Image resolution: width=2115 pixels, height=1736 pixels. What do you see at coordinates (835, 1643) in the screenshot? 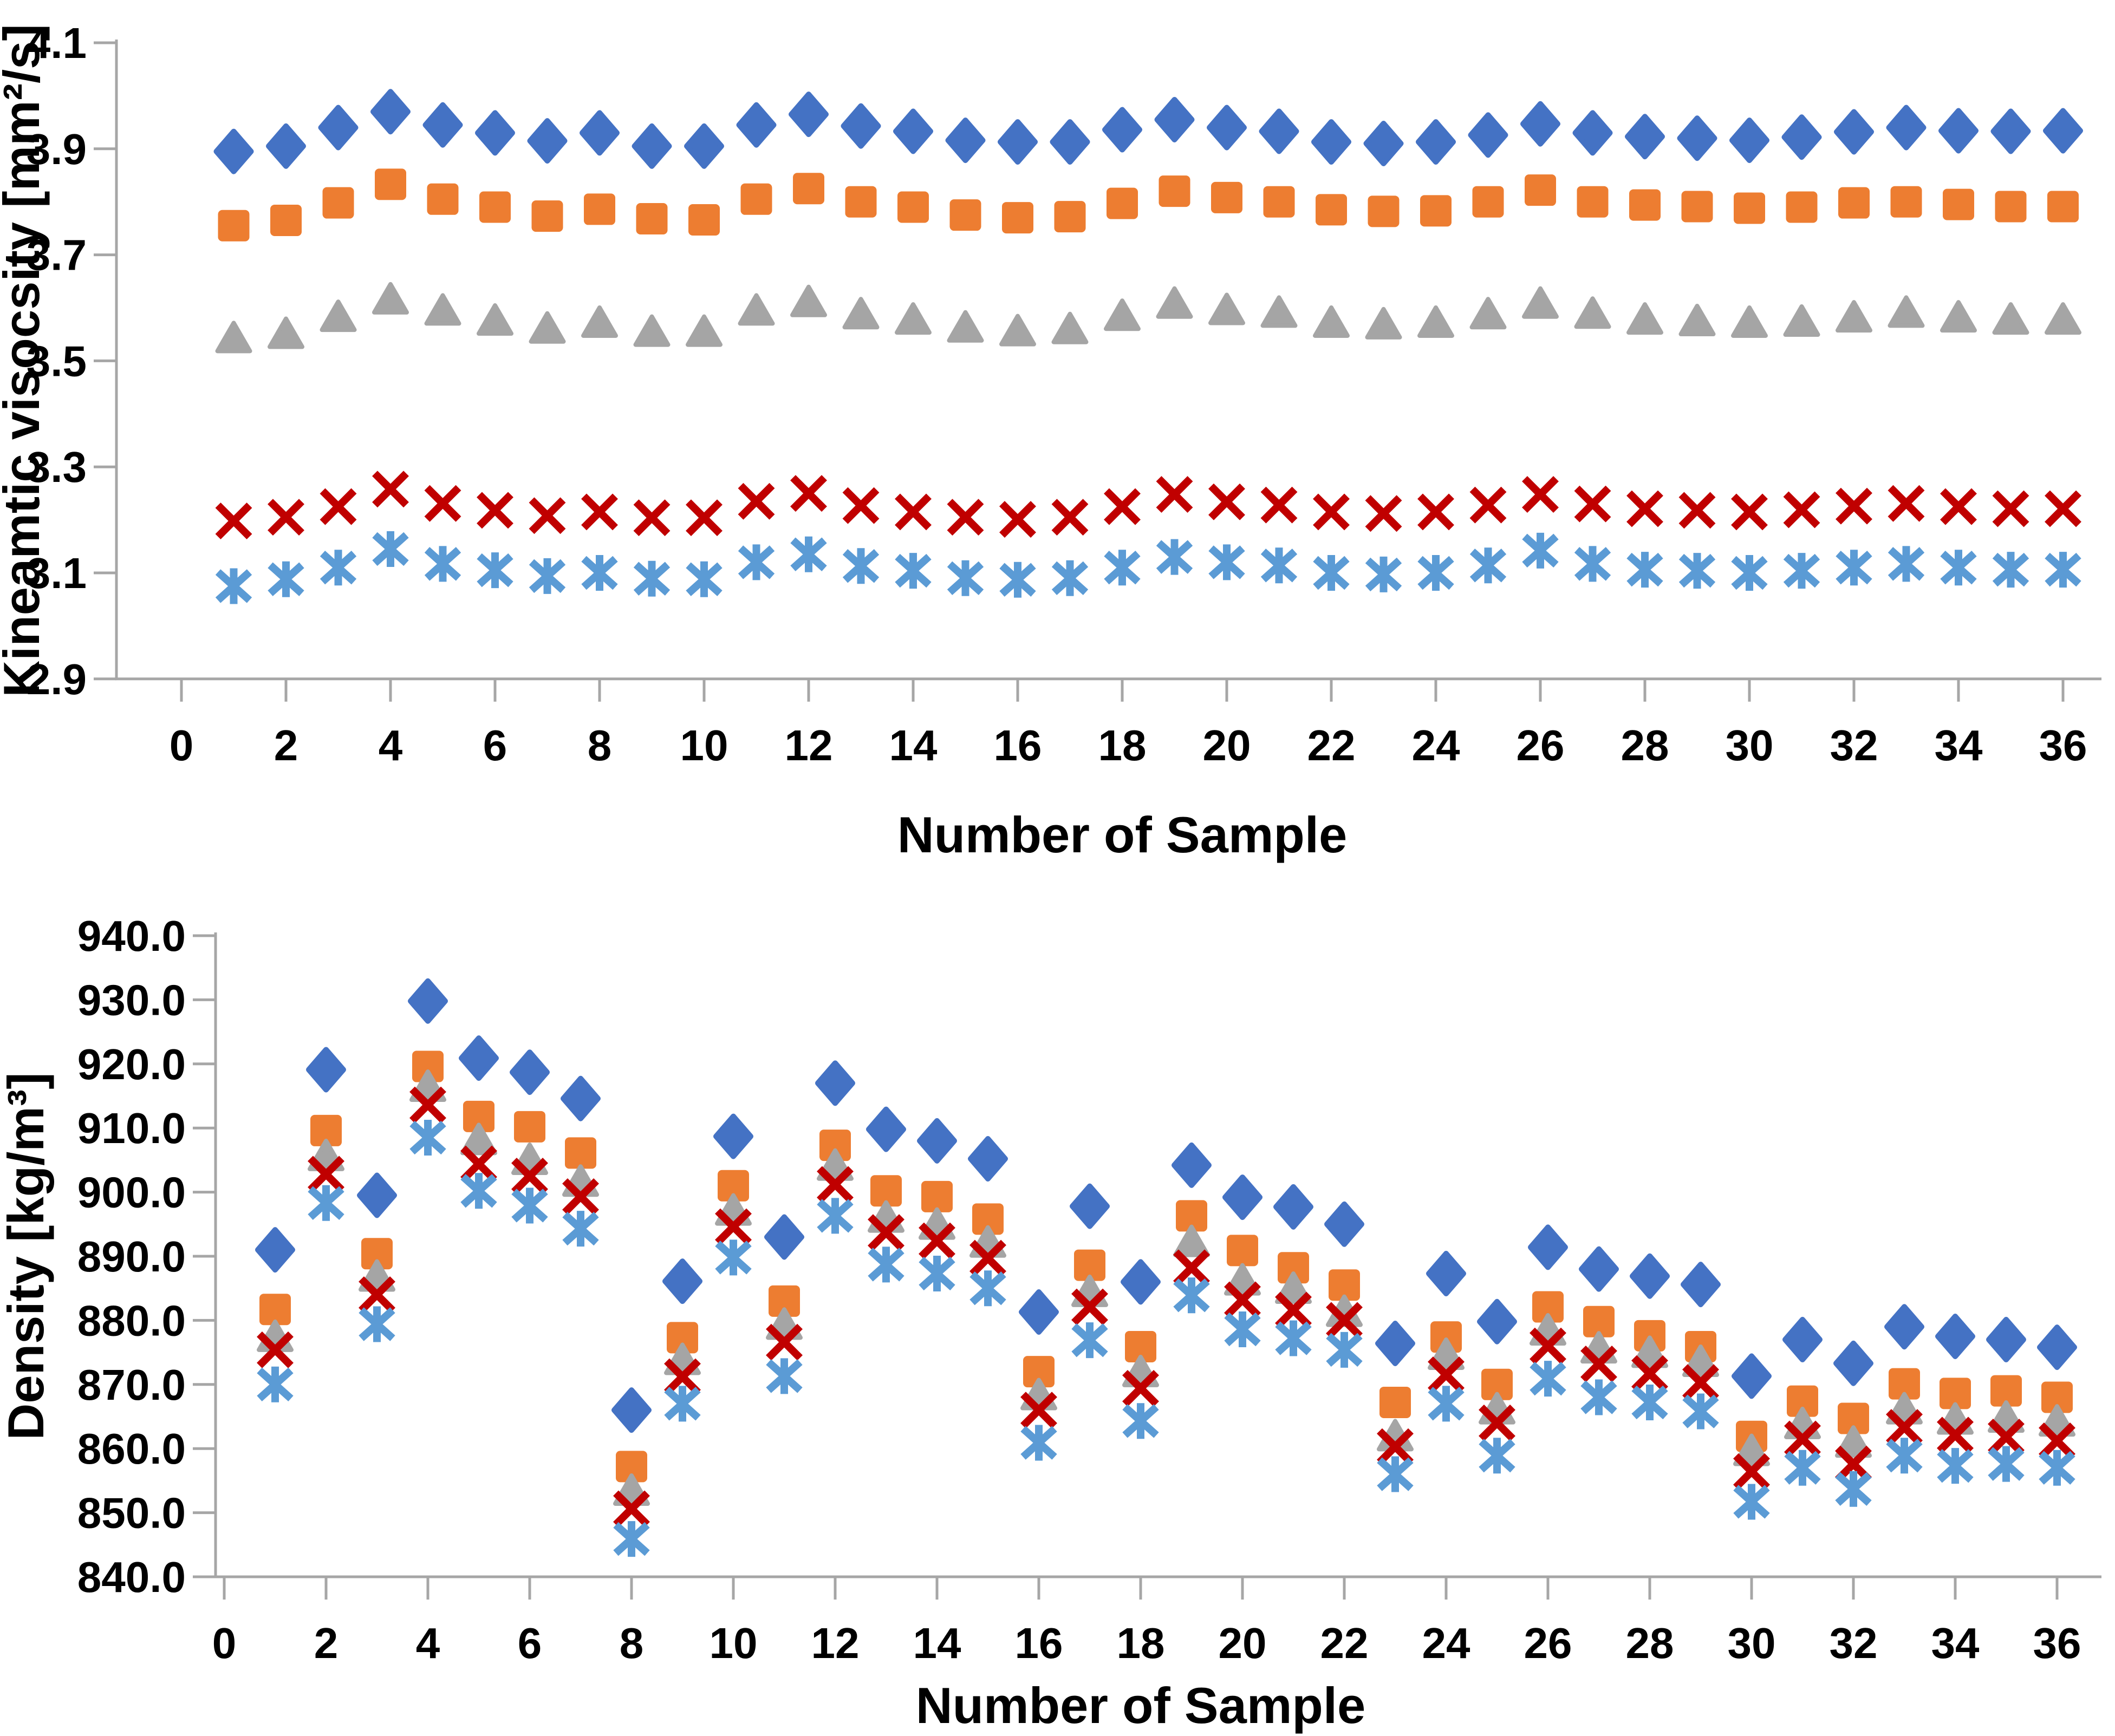
I see `x-tick-label: 12` at bounding box center [835, 1643].